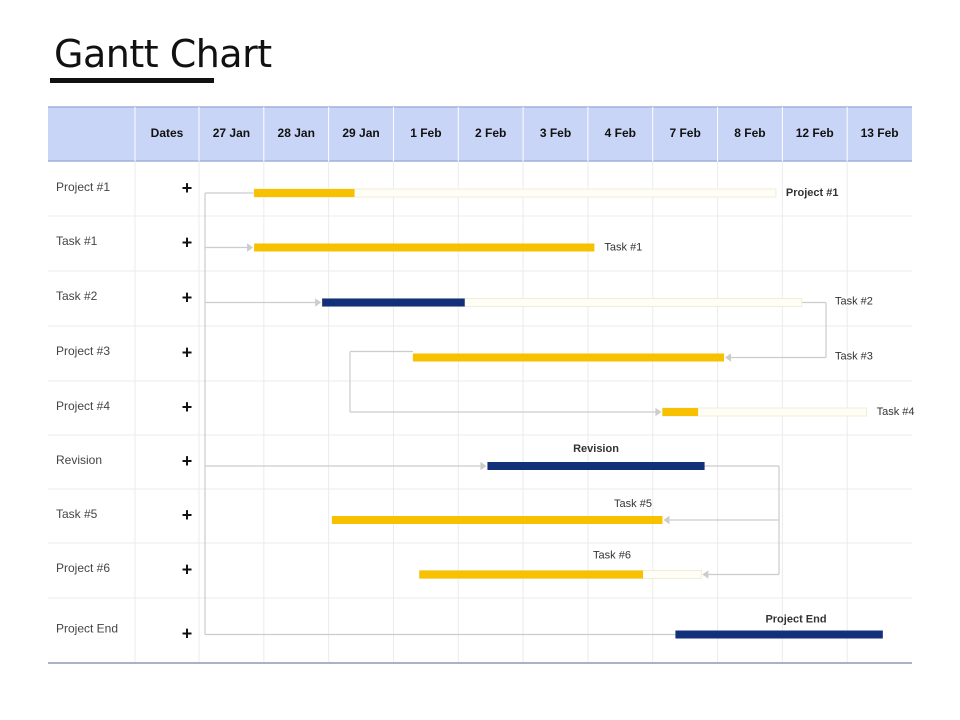 The height and width of the screenshot is (720, 960). What do you see at coordinates (596, 449) in the screenshot?
I see `gantt-bar-label: Revision` at bounding box center [596, 449].